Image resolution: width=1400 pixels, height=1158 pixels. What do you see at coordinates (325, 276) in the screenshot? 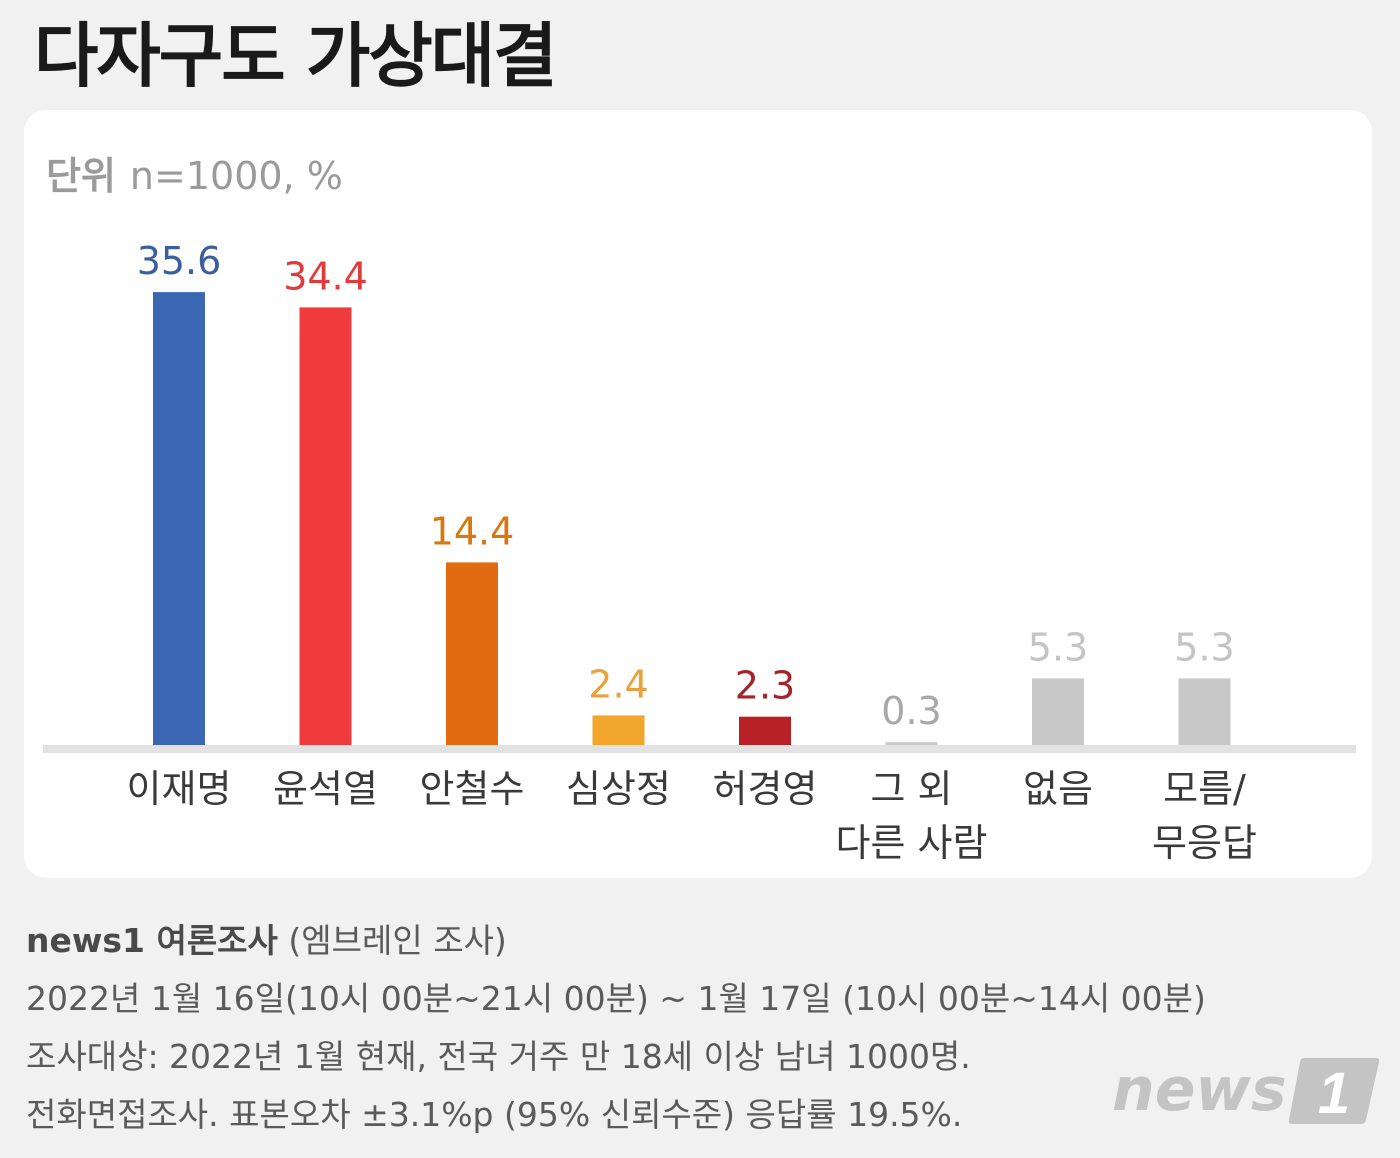
I see `value-label-2: 34.4` at bounding box center [325, 276].